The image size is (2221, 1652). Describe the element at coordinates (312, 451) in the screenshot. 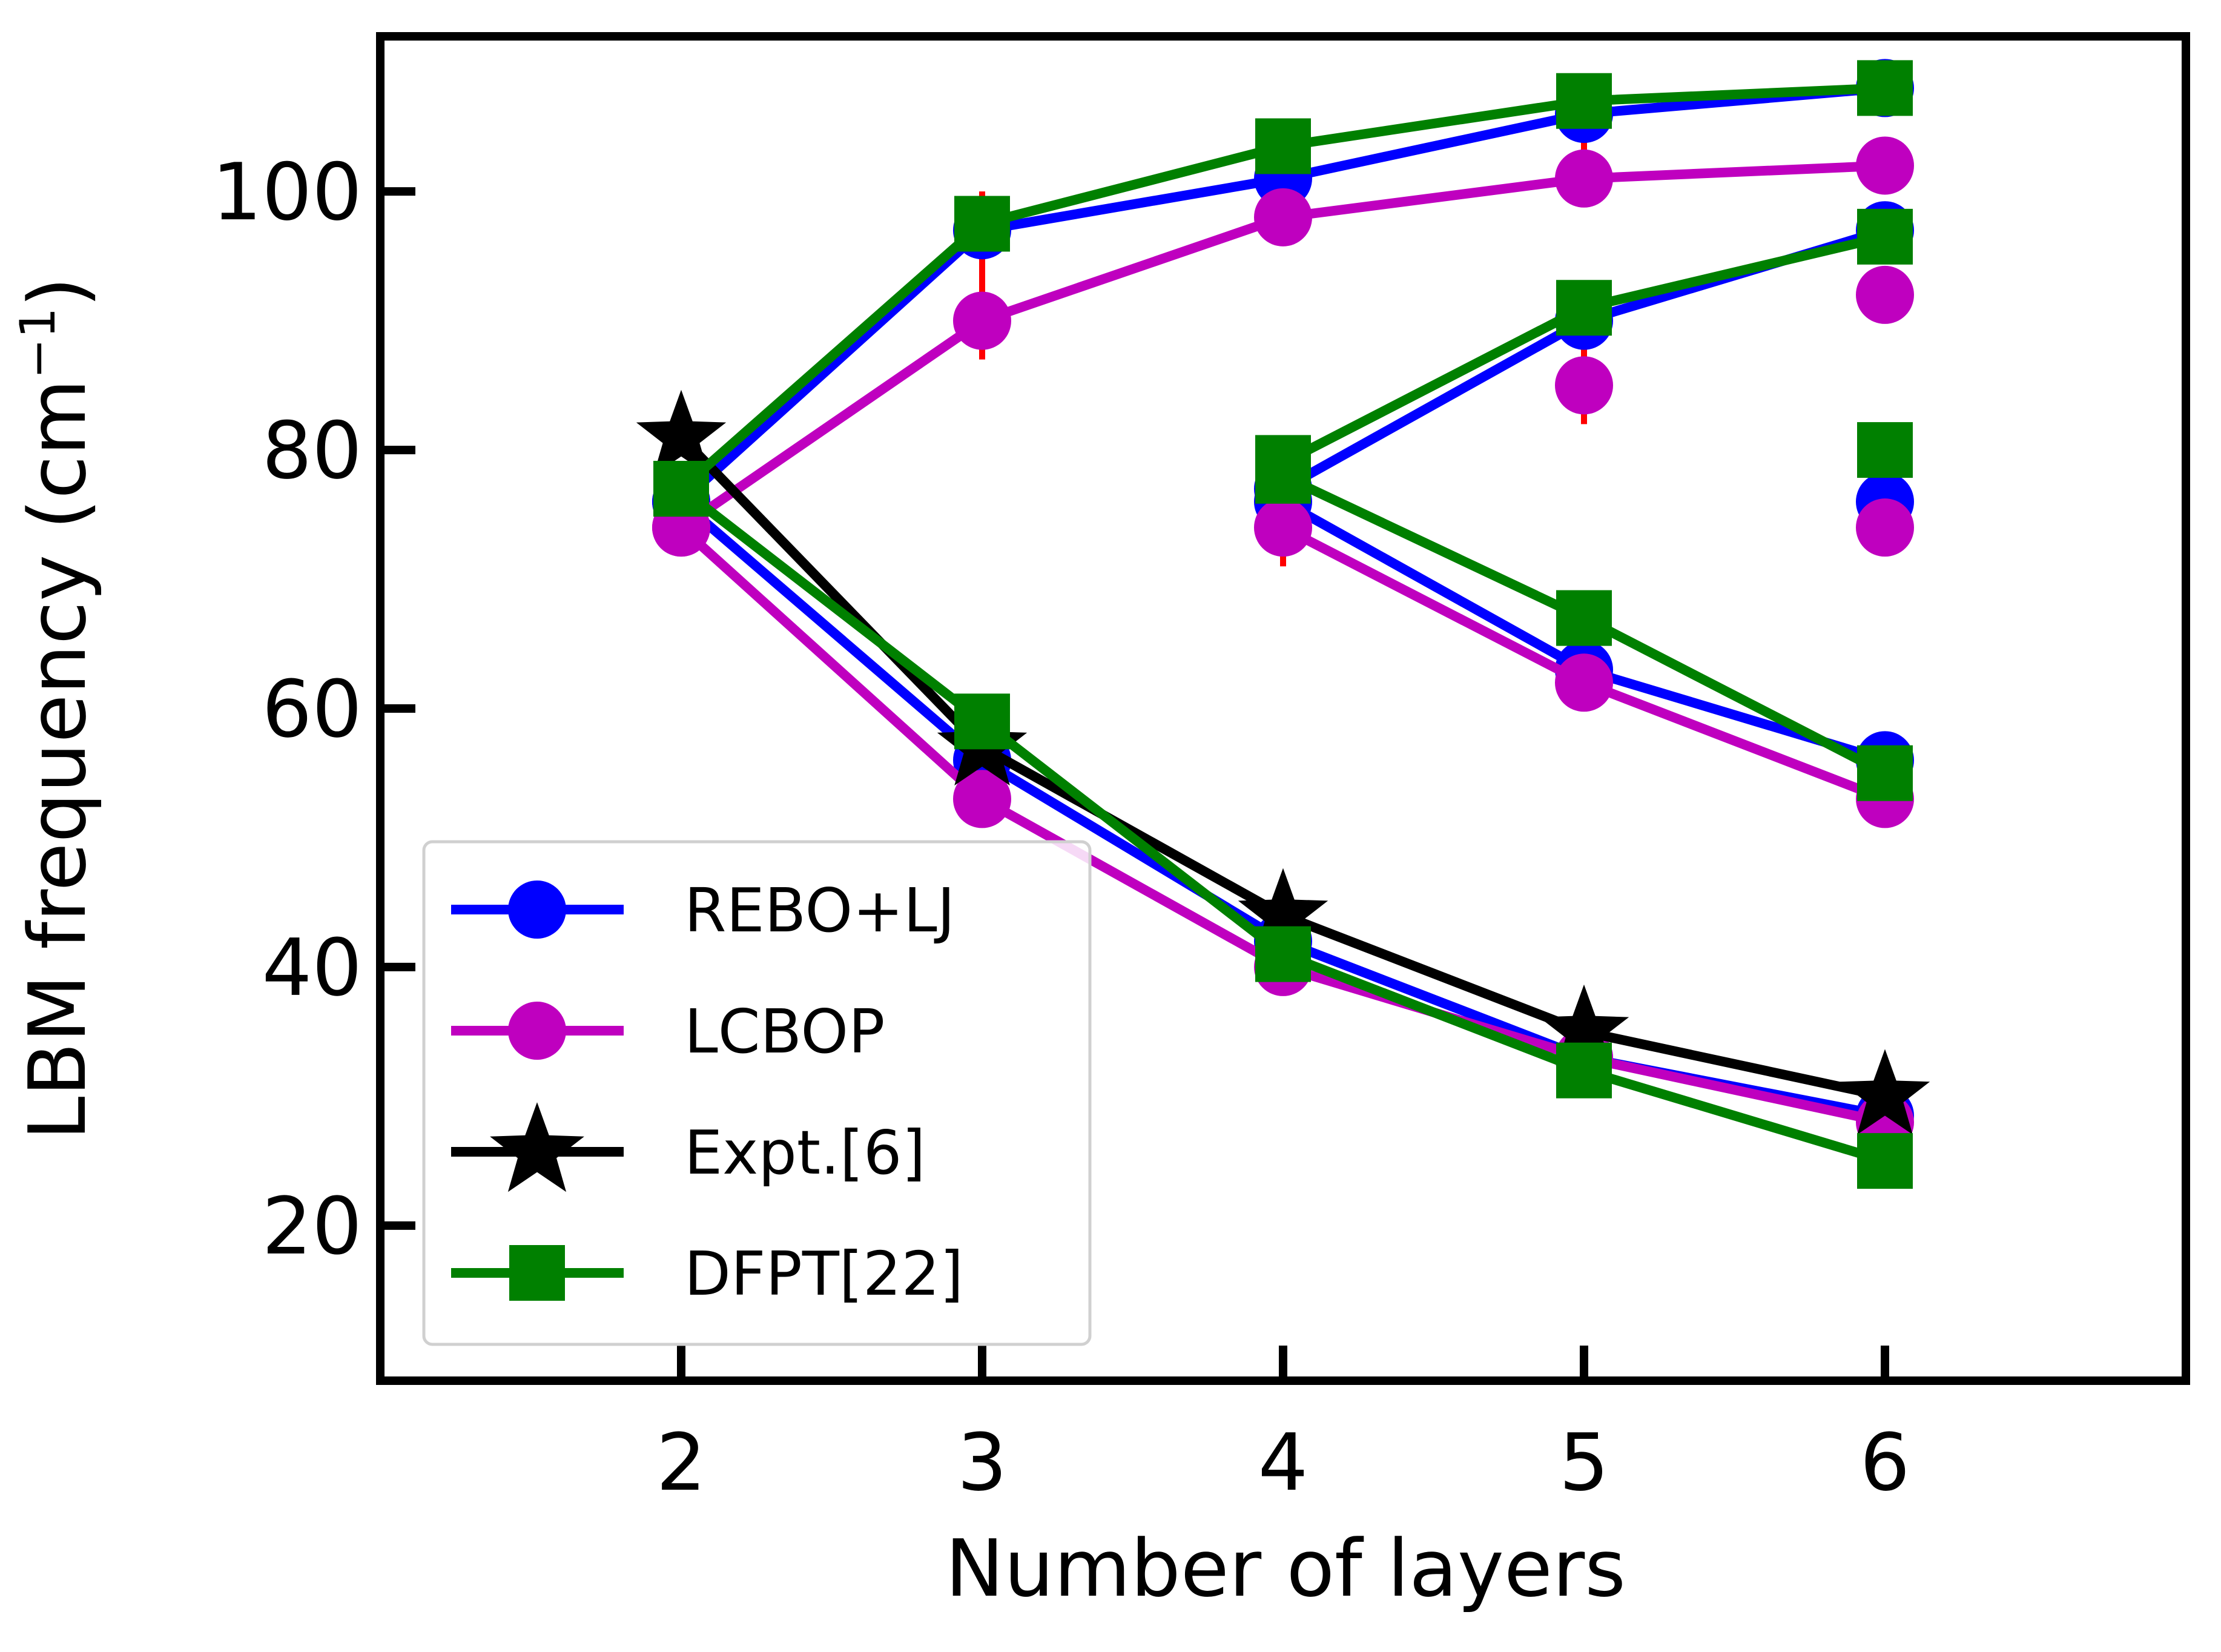

I see `y-tick-label: 80` at that location.